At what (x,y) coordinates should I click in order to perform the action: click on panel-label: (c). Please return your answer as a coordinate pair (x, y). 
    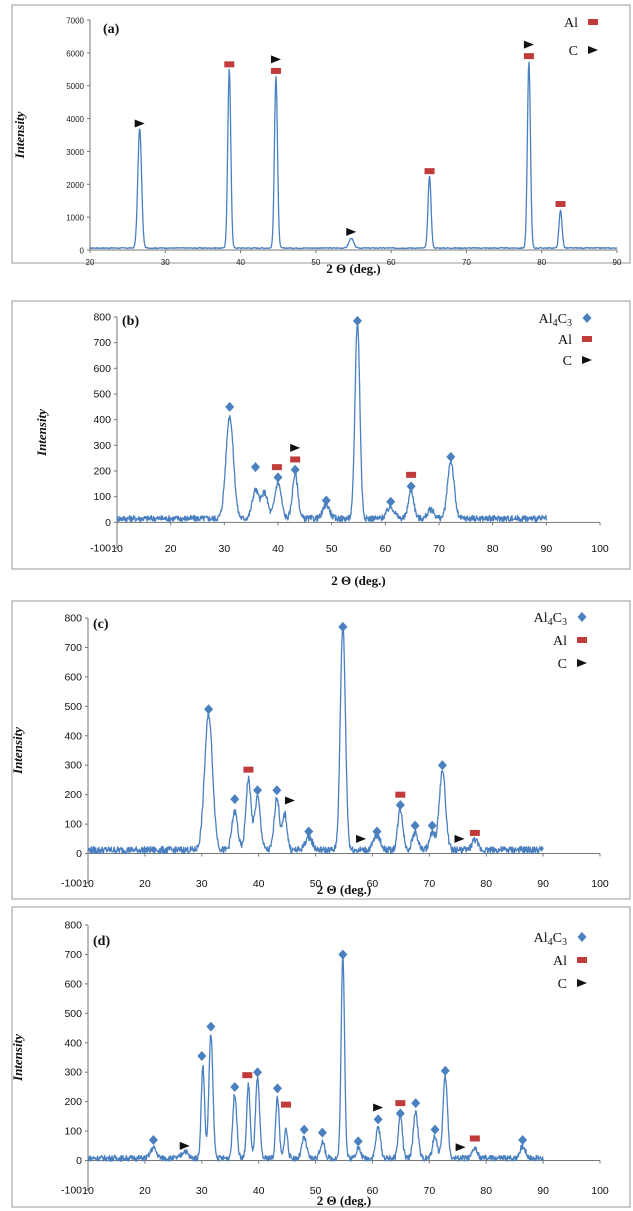
    Looking at the image, I should click on (101, 624).